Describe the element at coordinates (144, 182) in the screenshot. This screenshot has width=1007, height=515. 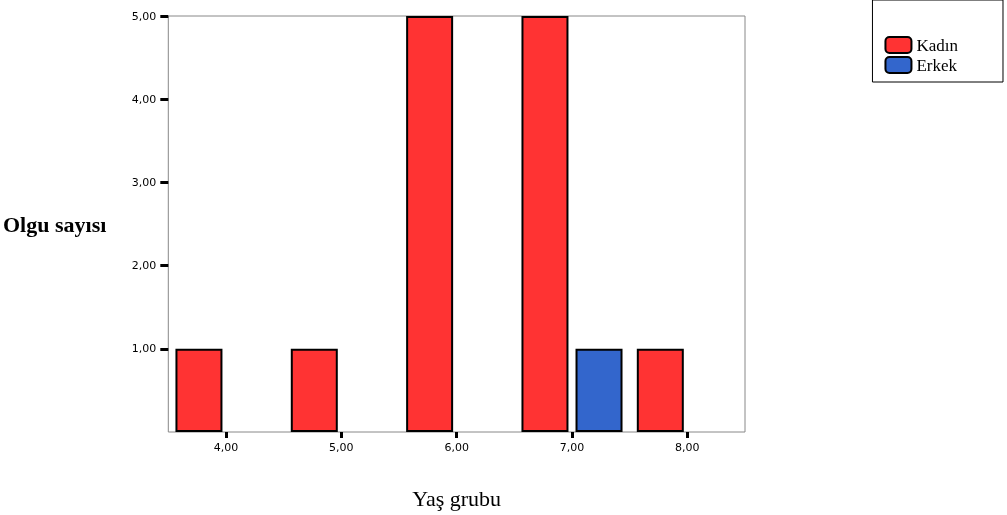
I see `y-tick-label: 3,00` at that location.